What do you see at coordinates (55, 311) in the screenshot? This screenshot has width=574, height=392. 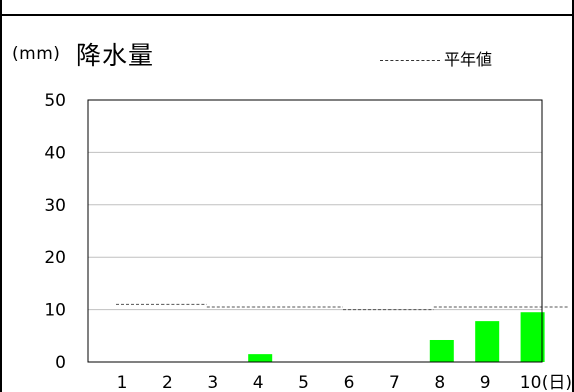 I see `y-tick-10: 10` at bounding box center [55, 311].